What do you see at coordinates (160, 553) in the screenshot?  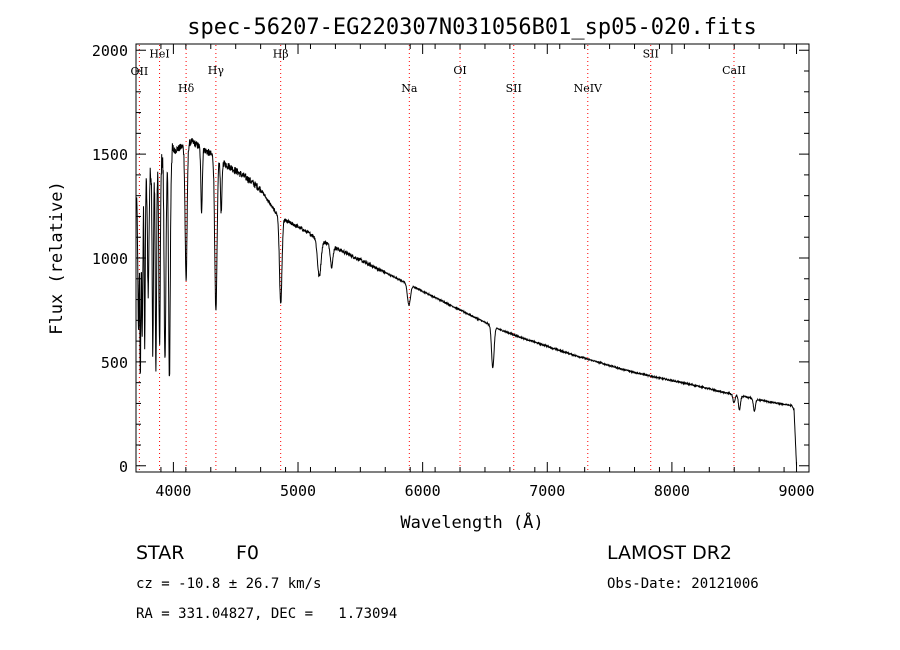 I see `object-class: STAR` at bounding box center [160, 553].